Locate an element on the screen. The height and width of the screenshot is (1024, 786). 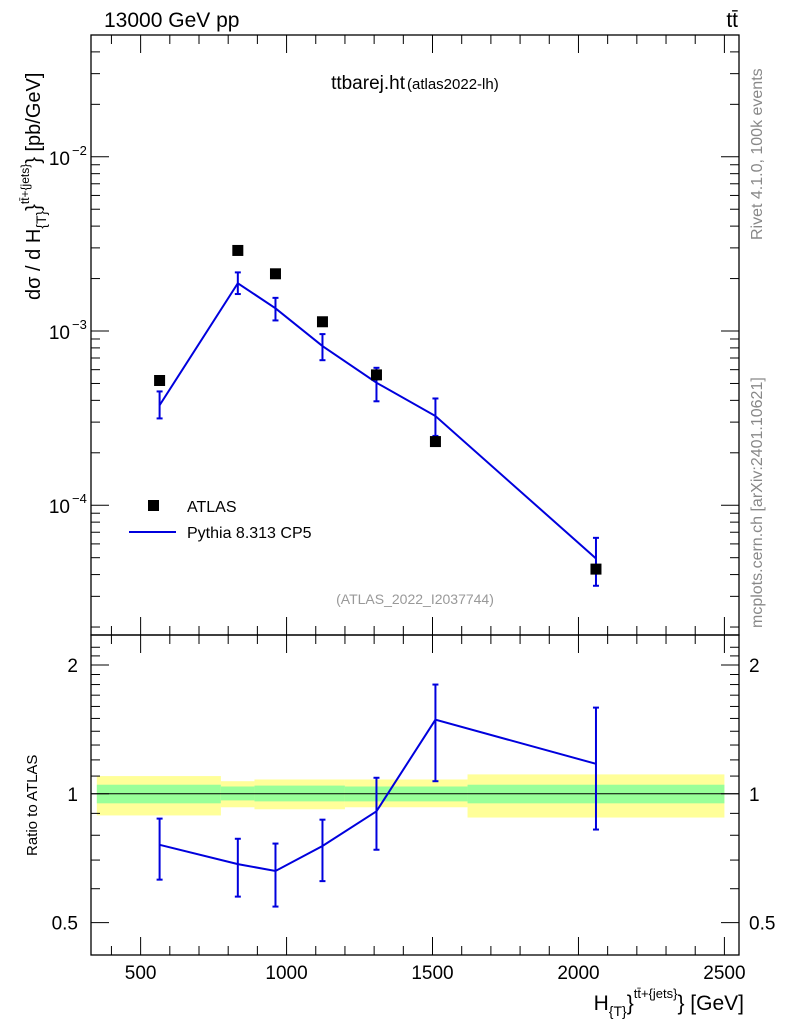
xtick-label: 2500 is located at coordinates (724, 973).